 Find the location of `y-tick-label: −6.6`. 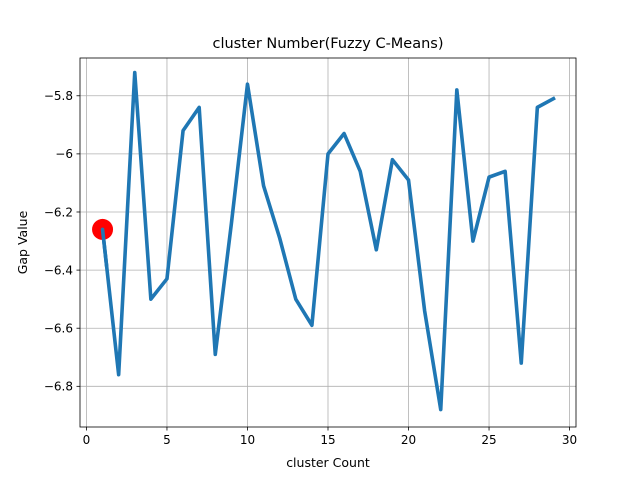

y-tick-label: −6.6 is located at coordinates (58, 329).